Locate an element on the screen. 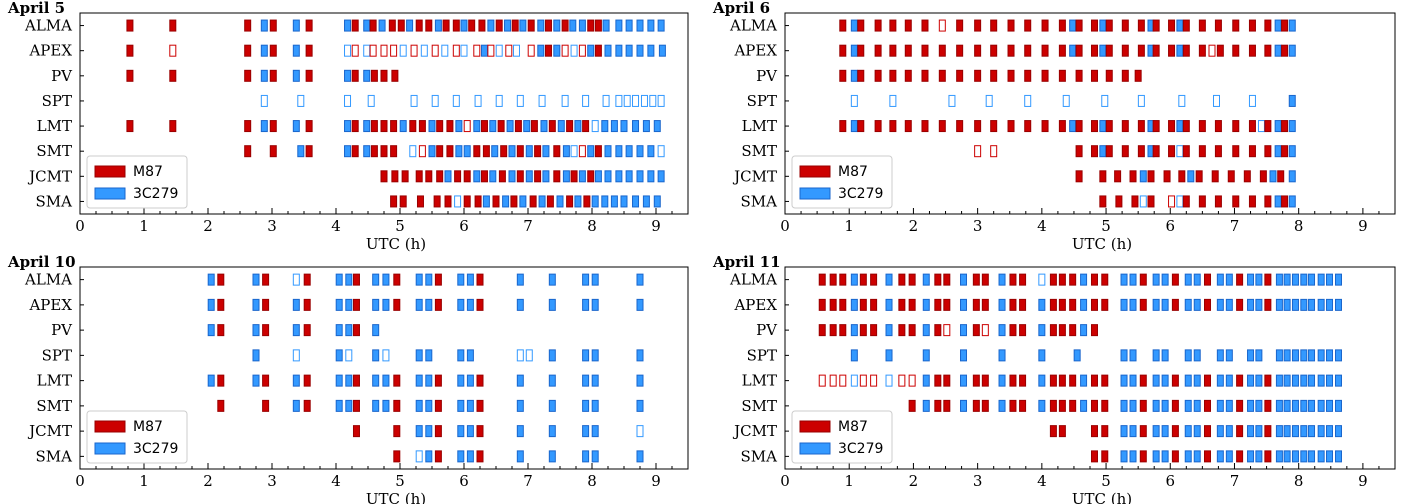 The width and height of the screenshot is (1401, 504). station-label: SMA is located at coordinates (759, 201).